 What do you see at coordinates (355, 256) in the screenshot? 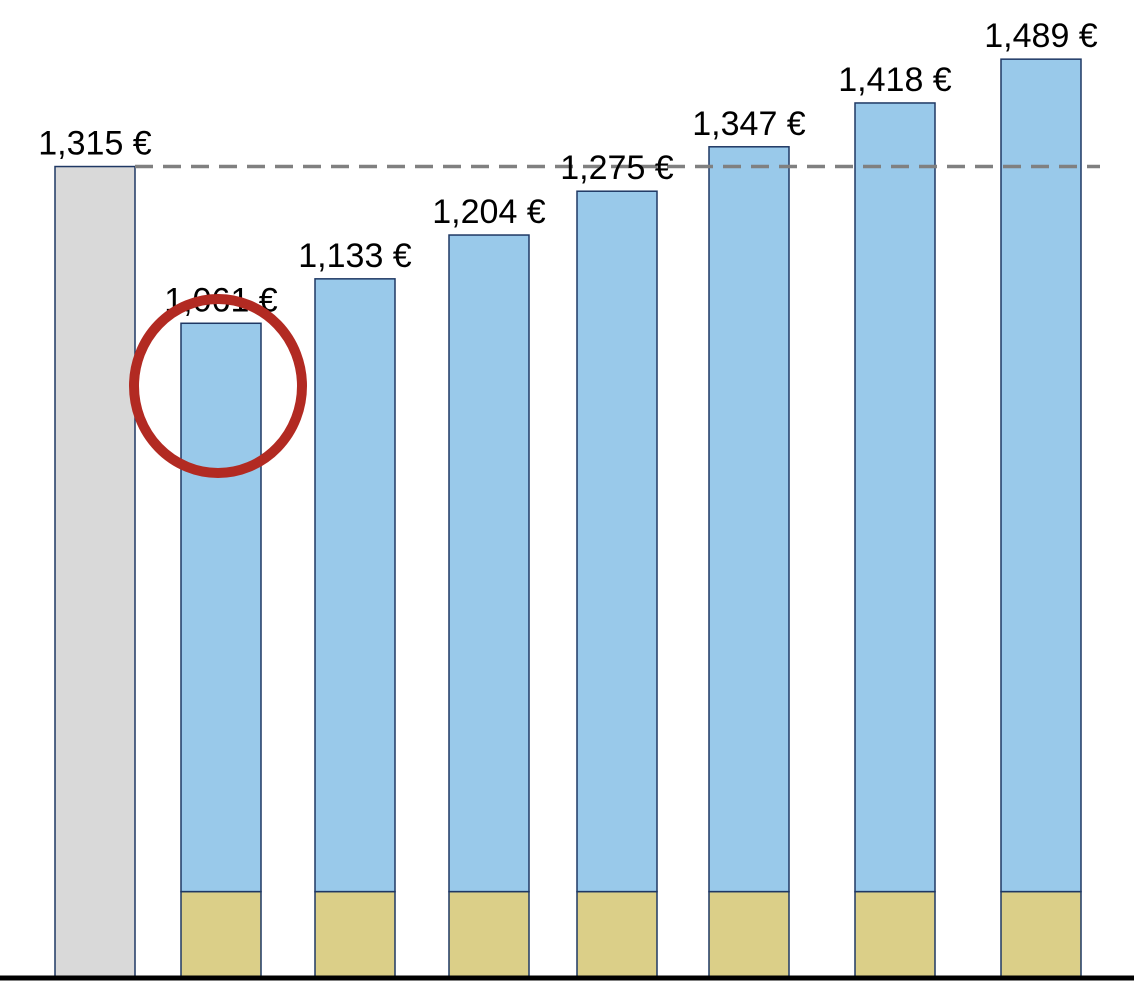
I see `value-label-2: 1,133 €` at bounding box center [355, 256].